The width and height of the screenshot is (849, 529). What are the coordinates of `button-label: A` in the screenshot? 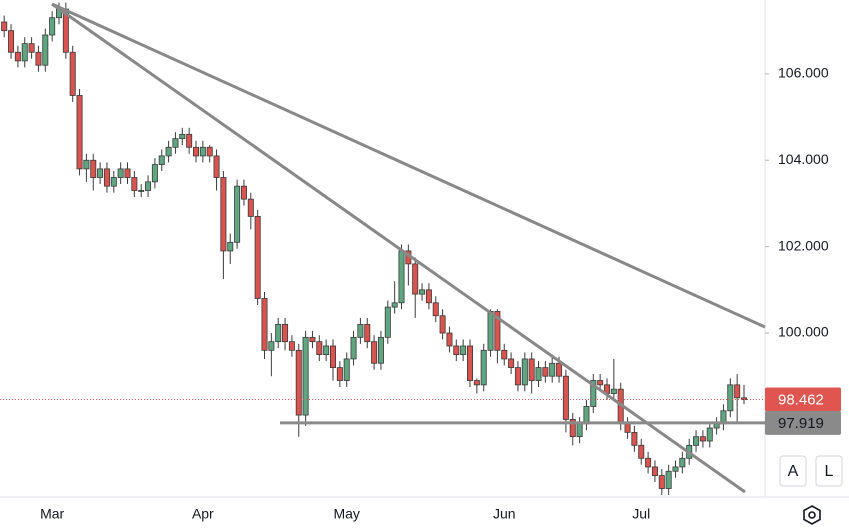 It's located at (793, 471).